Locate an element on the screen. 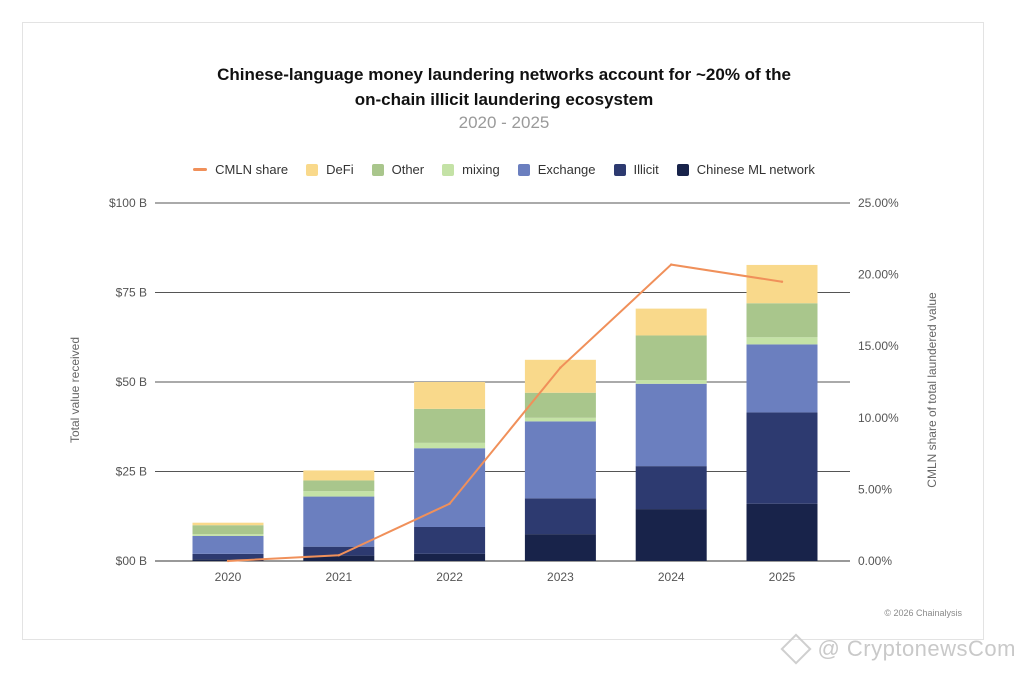 Image resolution: width=1024 pixels, height=674 pixels. legend-item-illicit: Illicit is located at coordinates (636, 169).